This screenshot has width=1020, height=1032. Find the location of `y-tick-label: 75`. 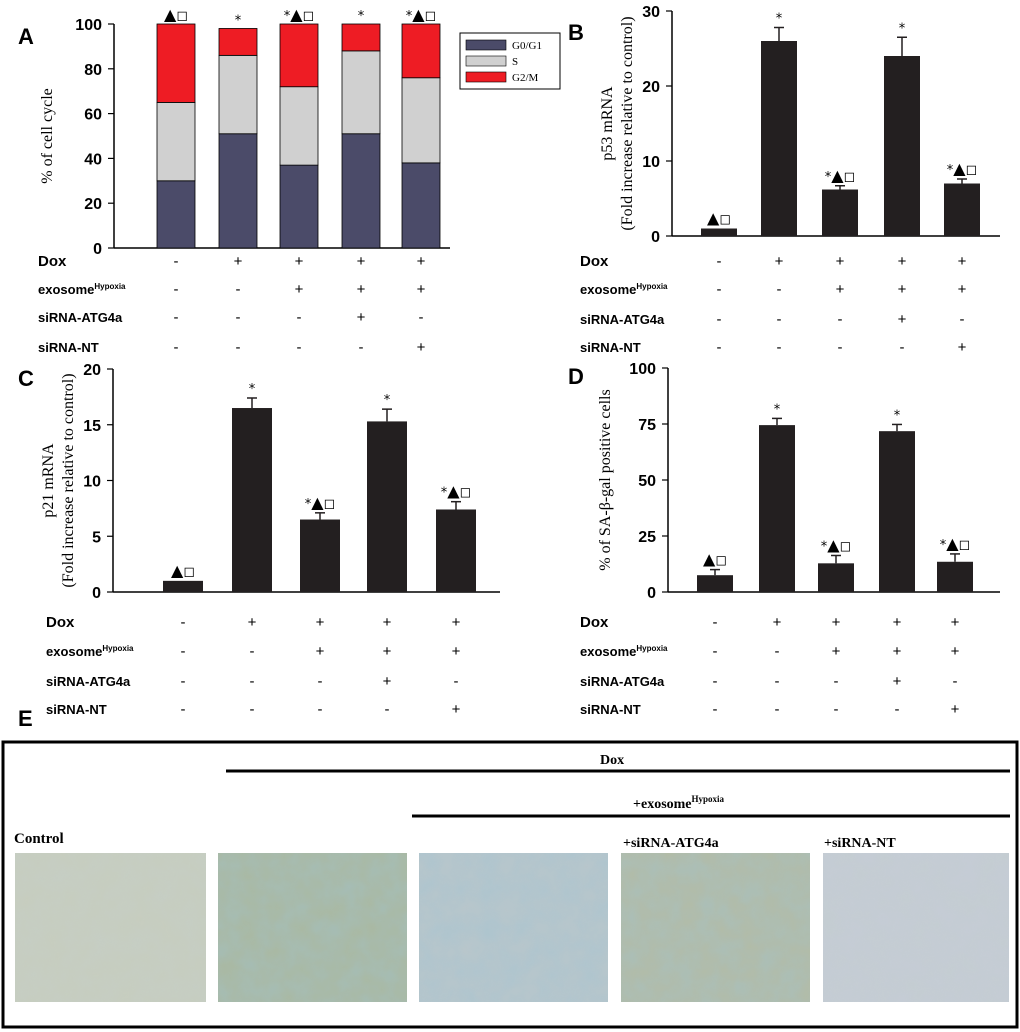

y-tick-label: 75 is located at coordinates (647, 425).